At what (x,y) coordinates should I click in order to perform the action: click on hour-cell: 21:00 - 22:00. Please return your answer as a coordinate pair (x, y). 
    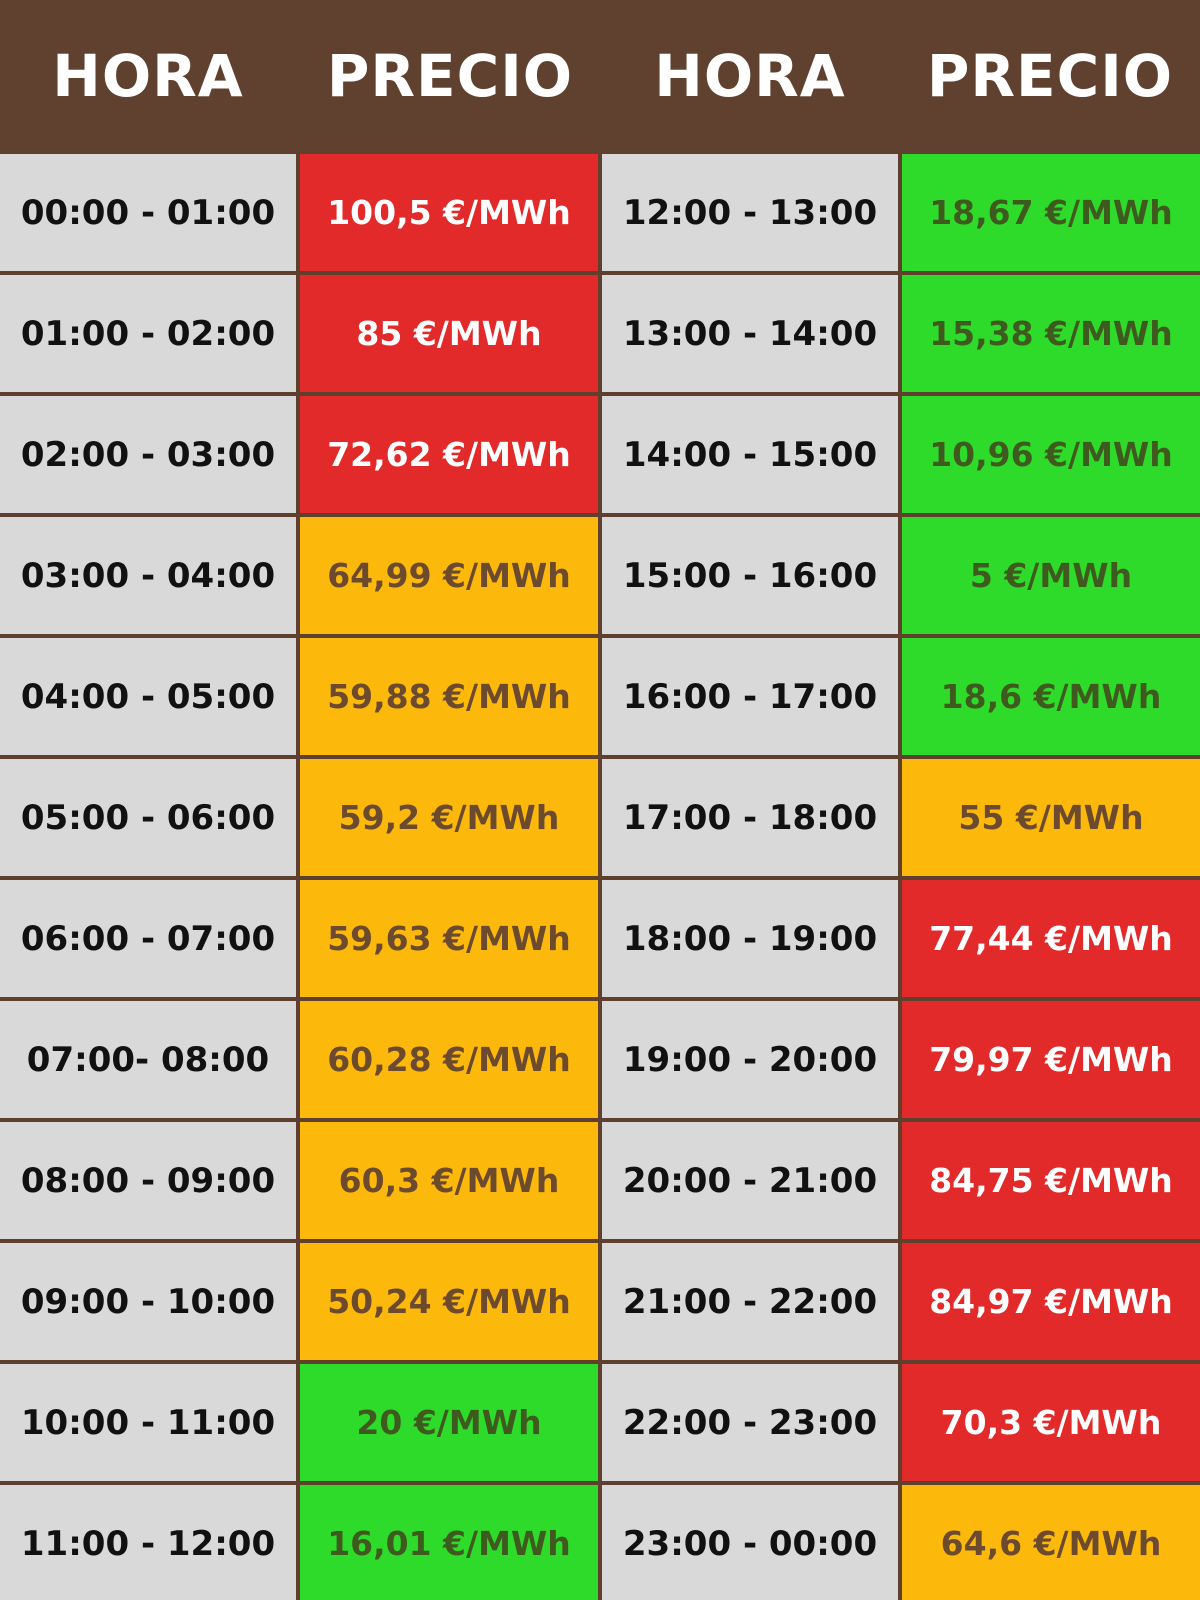
    Looking at the image, I should click on (750, 1301).